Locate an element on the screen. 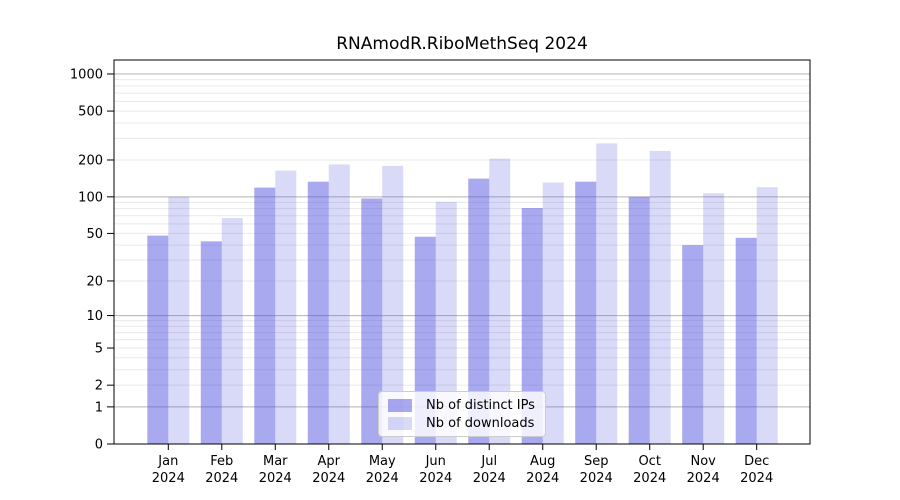 Image resolution: width=900 pixels, height=500 pixels. x-tick-label-sep: Sep 2024 is located at coordinates (596, 470).